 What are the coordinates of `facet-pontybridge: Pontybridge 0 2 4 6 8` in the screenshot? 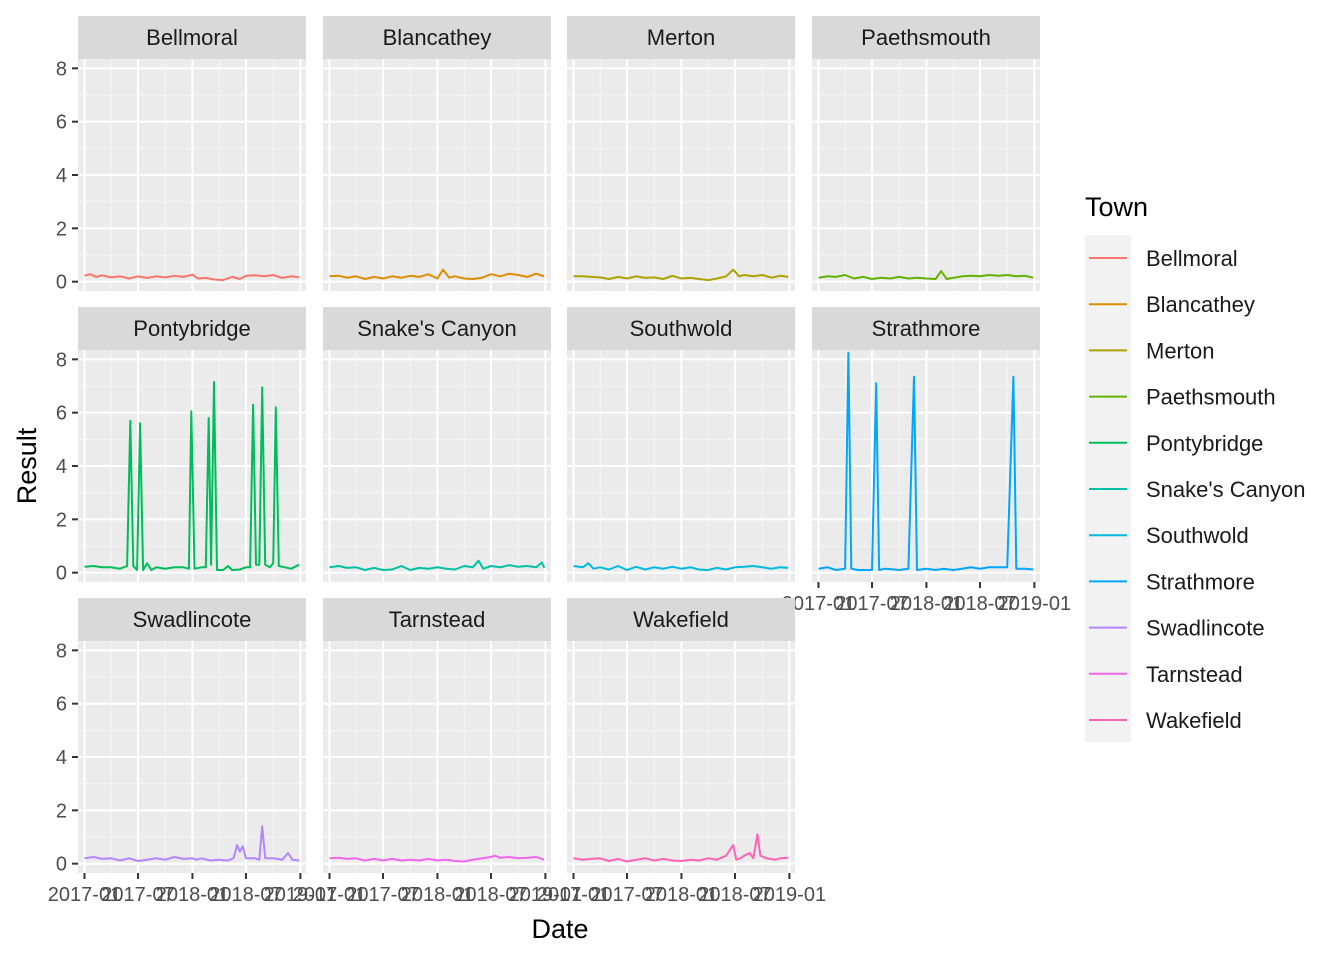 It's located at (181, 446).